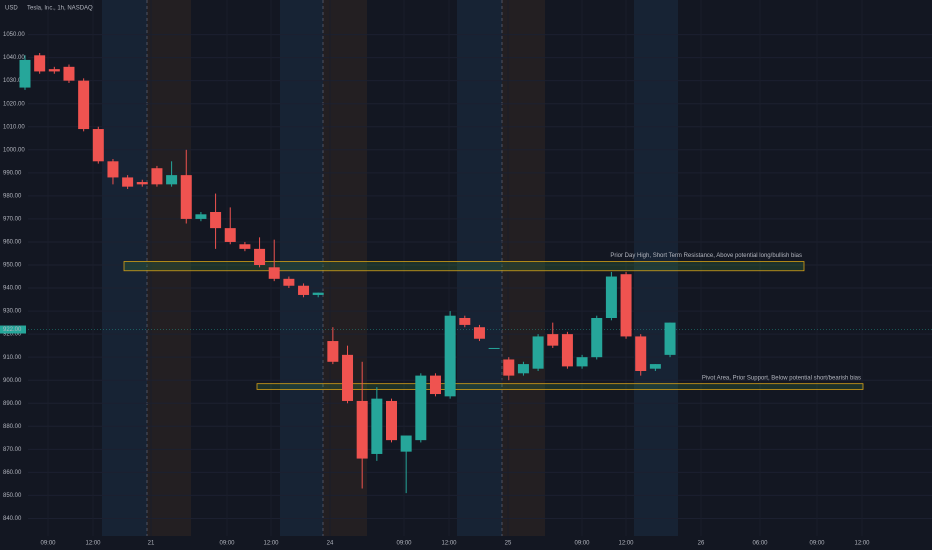 This screenshot has height=550, width=932. I want to click on y-tick-label: 950.00, so click(12, 266).